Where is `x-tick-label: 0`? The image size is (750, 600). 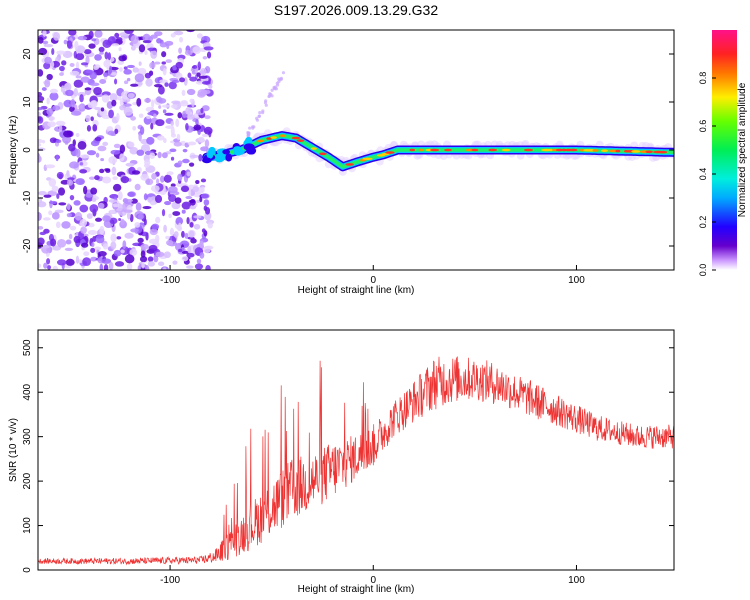 x-tick-label: 0 is located at coordinates (373, 580).